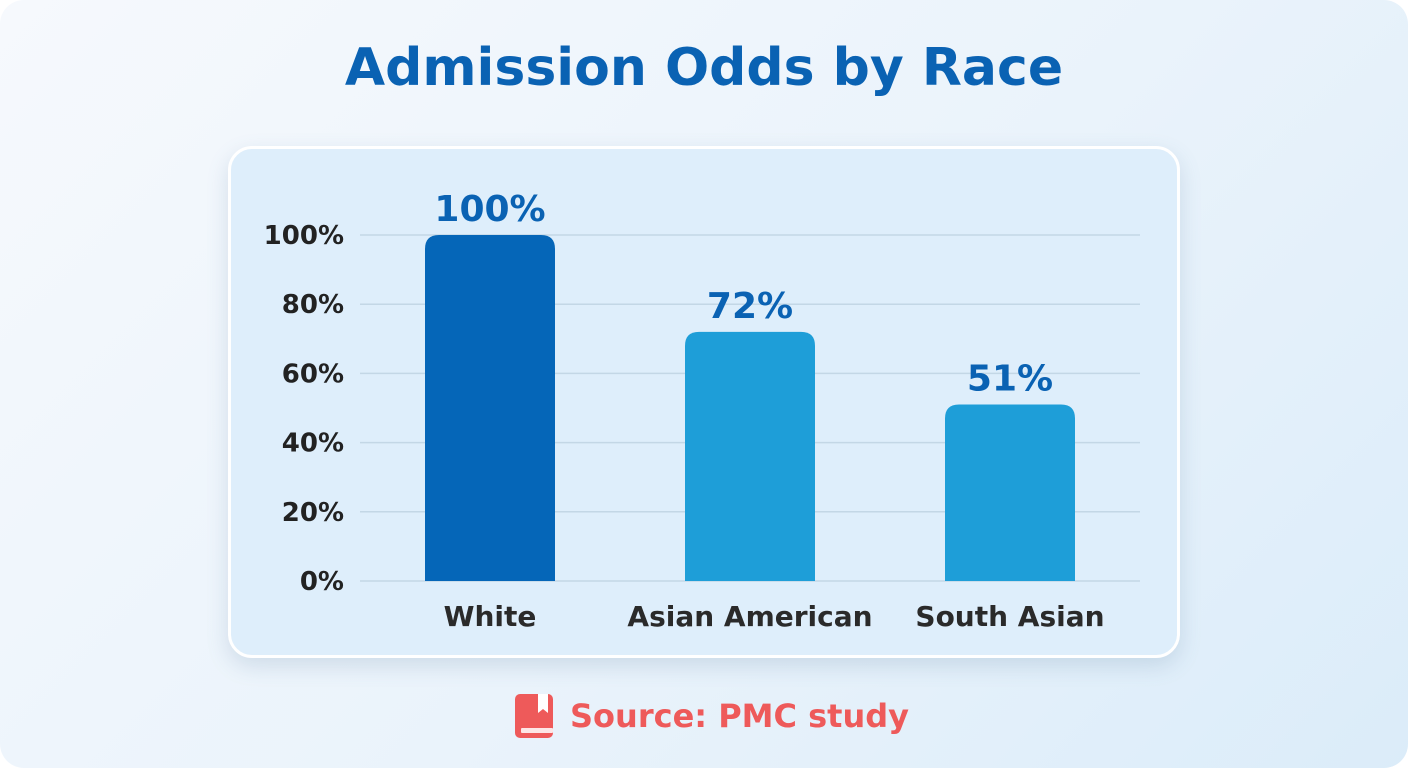 This screenshot has width=1408, height=768. What do you see at coordinates (750, 306) in the screenshot?
I see `data-label: 72%` at bounding box center [750, 306].